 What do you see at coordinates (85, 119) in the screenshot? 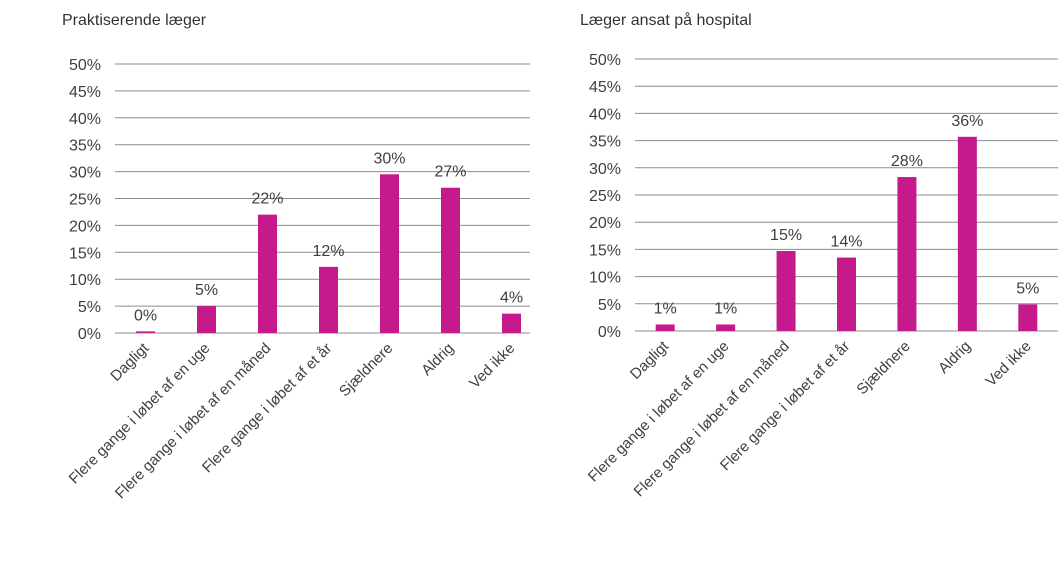
I see `left-y-tick-label: 40%` at bounding box center [85, 119].